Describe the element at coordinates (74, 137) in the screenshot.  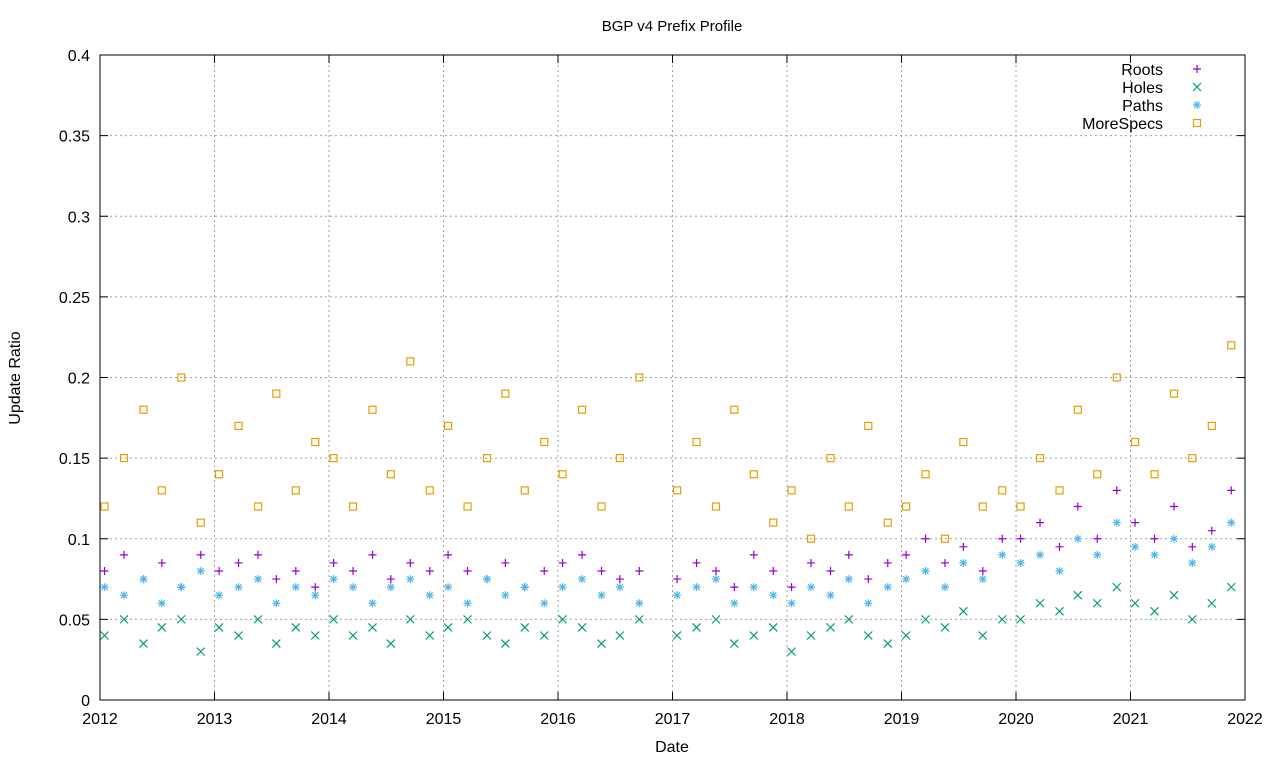
I see `y-tick-label: 0.35` at that location.